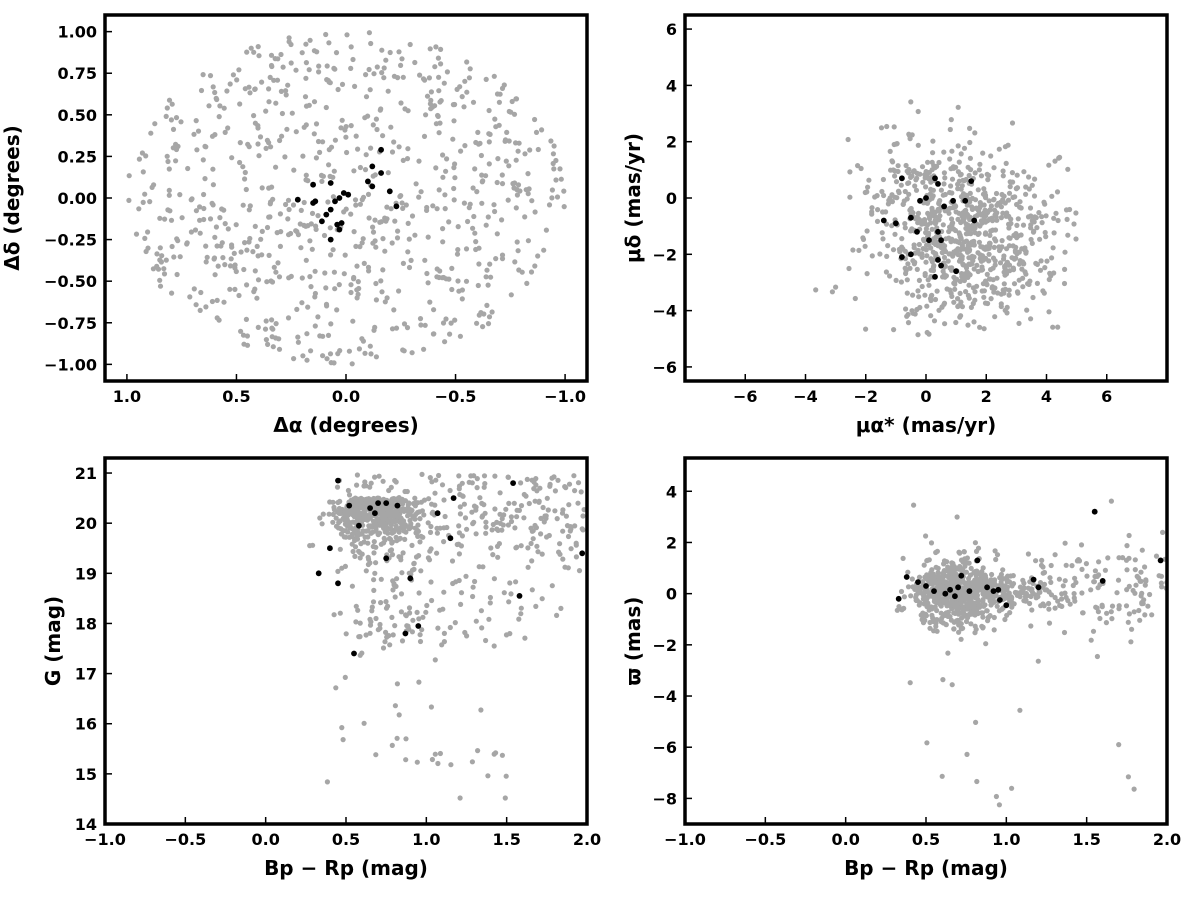  I want to click on y-tick-label: −0.25, so click(70, 240).